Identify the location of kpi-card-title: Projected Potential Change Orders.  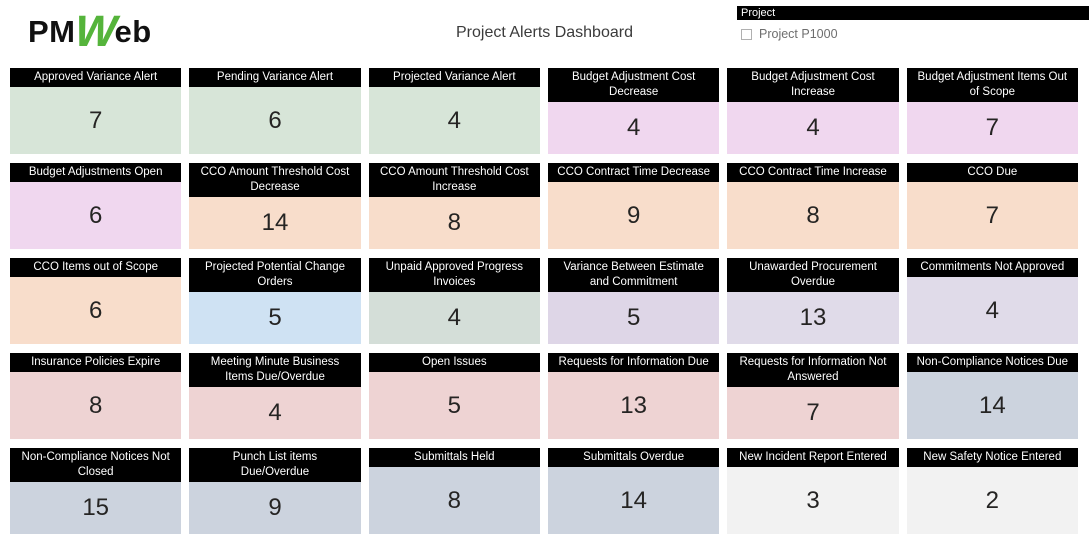
(275, 275).